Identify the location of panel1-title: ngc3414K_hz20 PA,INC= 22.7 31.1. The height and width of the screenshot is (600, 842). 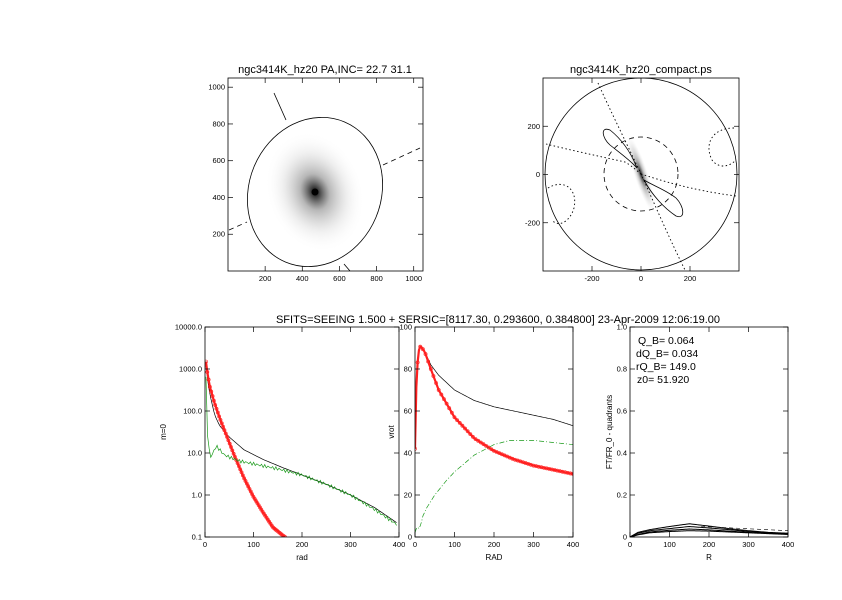
(325, 70).